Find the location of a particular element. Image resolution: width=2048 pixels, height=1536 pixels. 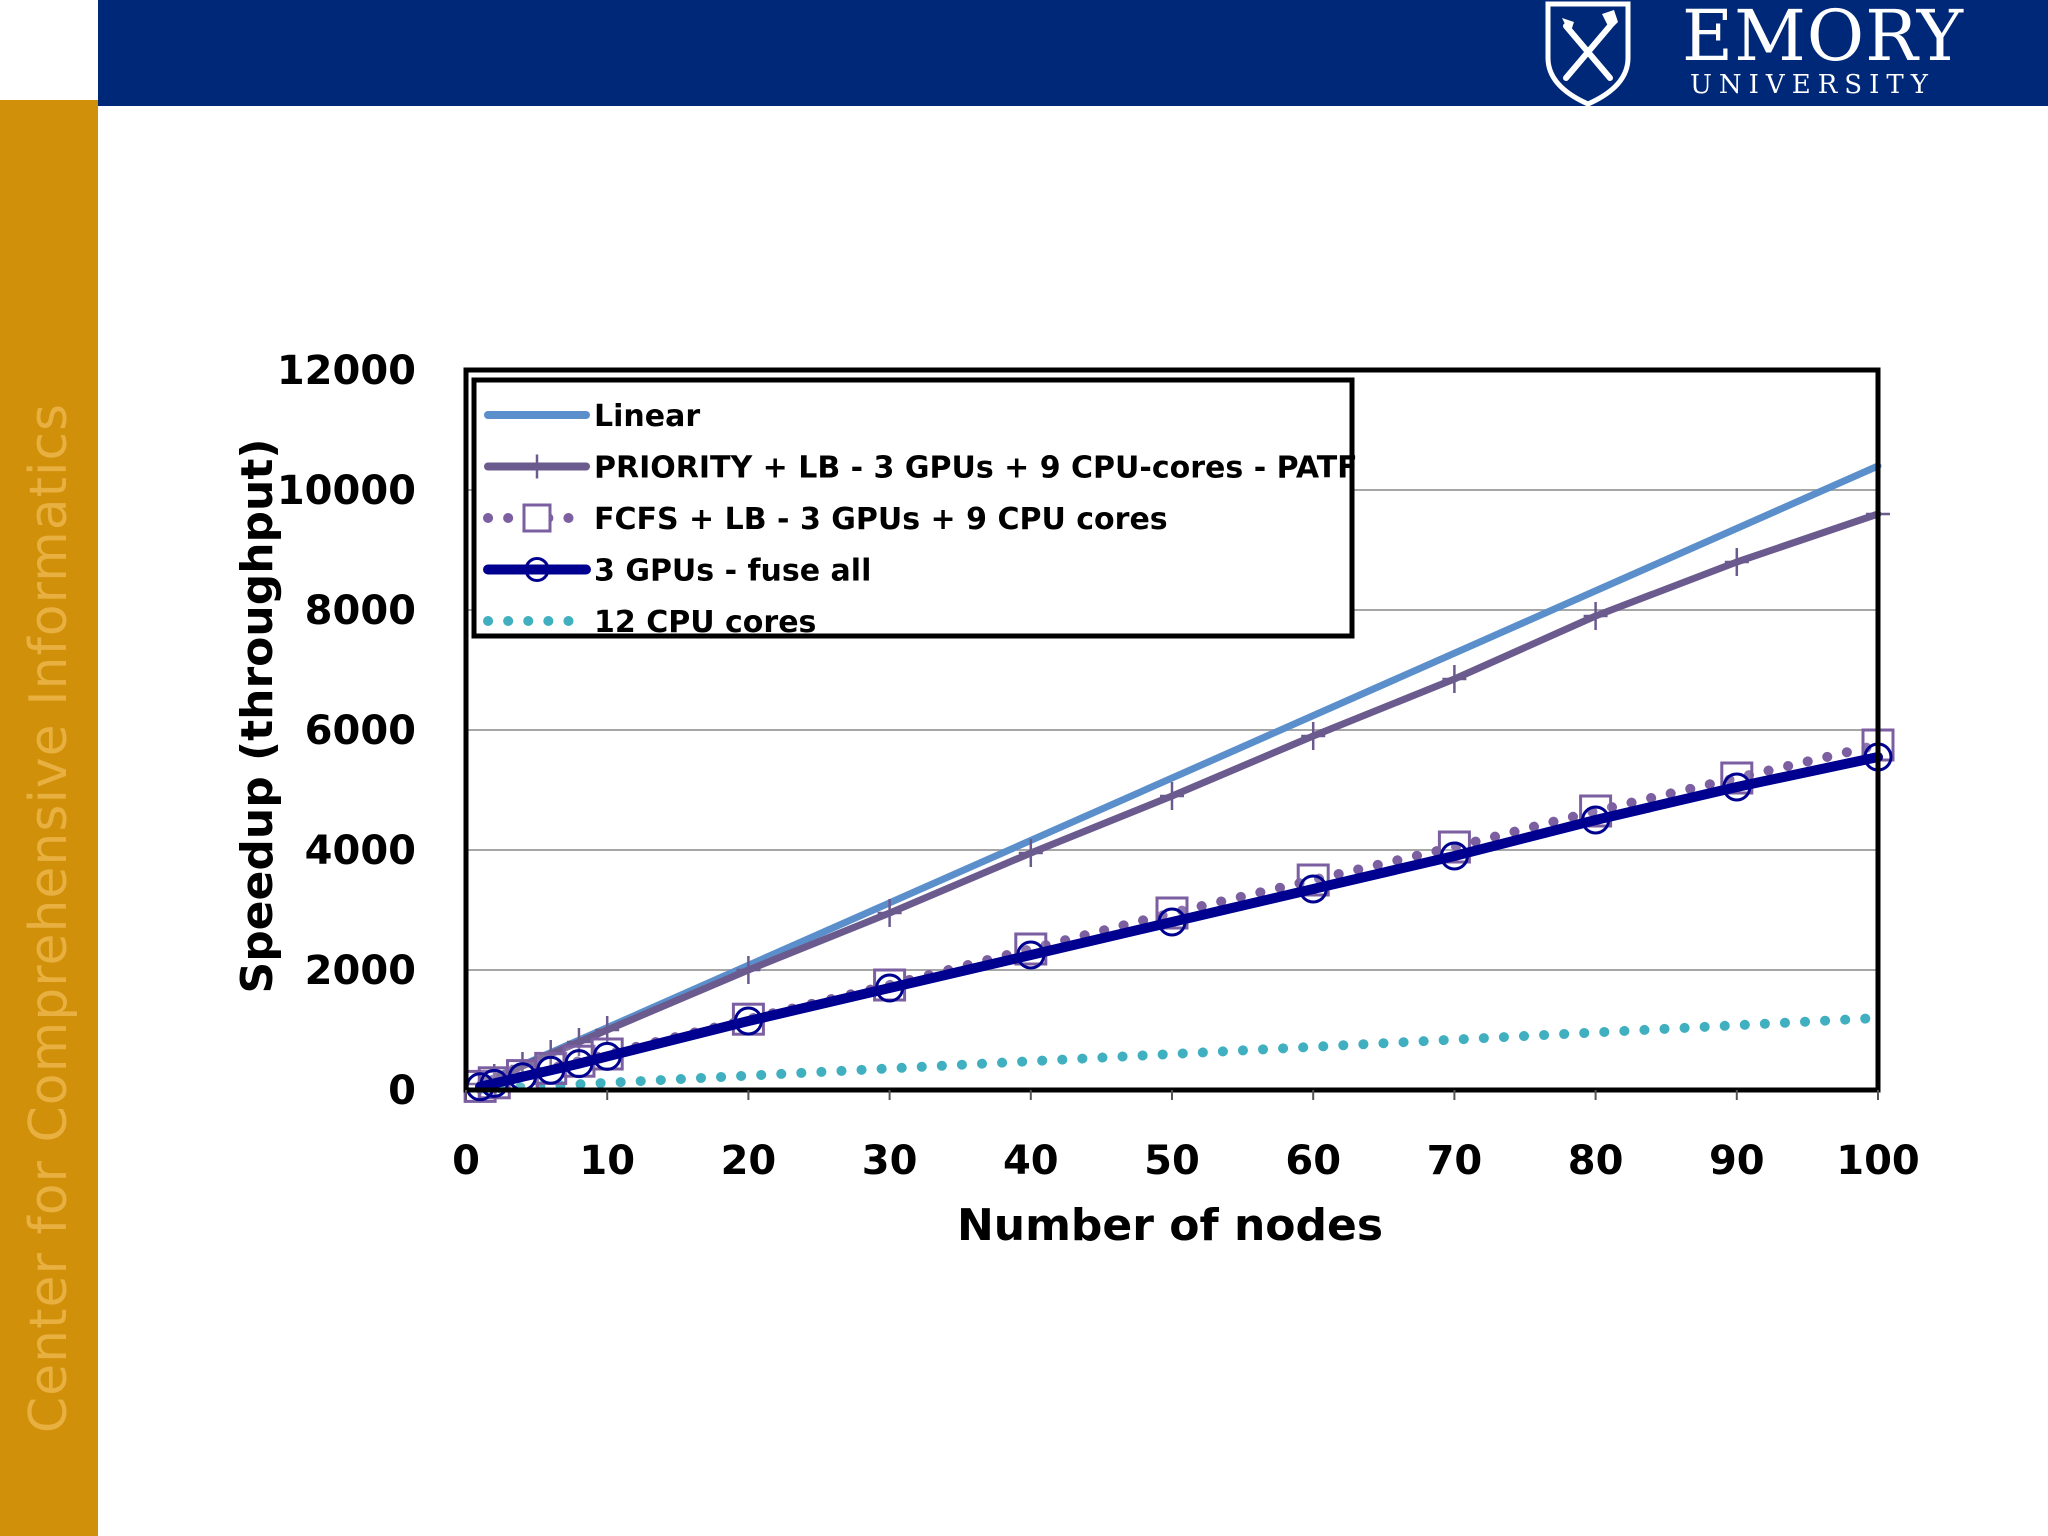

legend-label: 3 GPUs - fuse all is located at coordinates (732, 571).